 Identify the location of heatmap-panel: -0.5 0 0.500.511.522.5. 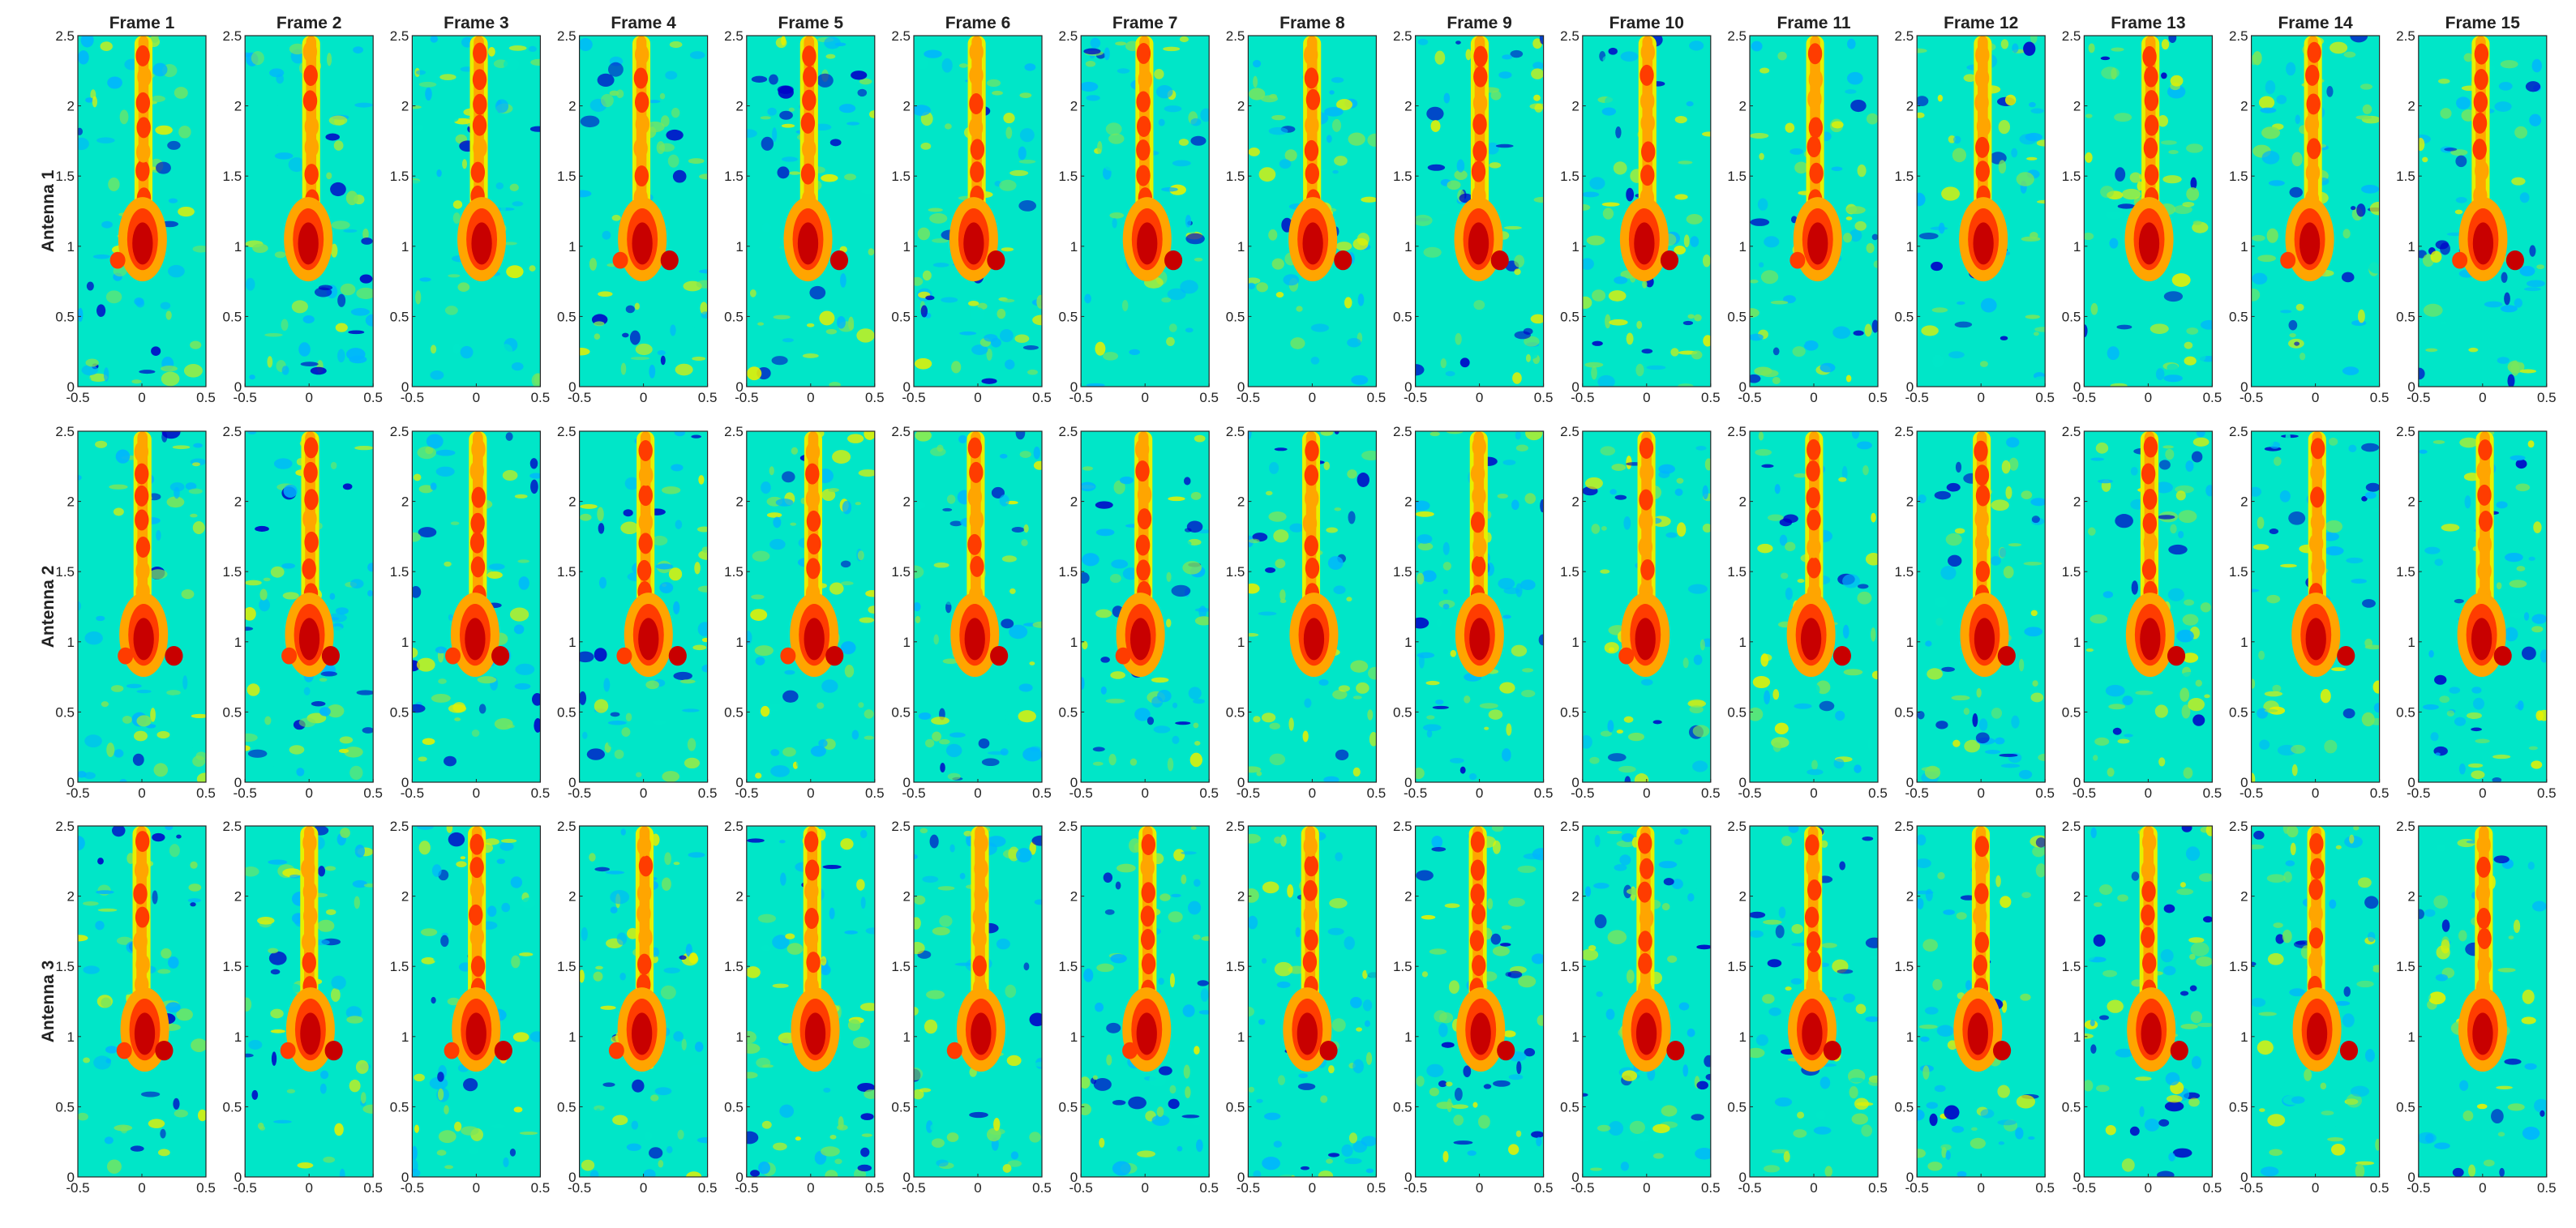
(1306, 612).